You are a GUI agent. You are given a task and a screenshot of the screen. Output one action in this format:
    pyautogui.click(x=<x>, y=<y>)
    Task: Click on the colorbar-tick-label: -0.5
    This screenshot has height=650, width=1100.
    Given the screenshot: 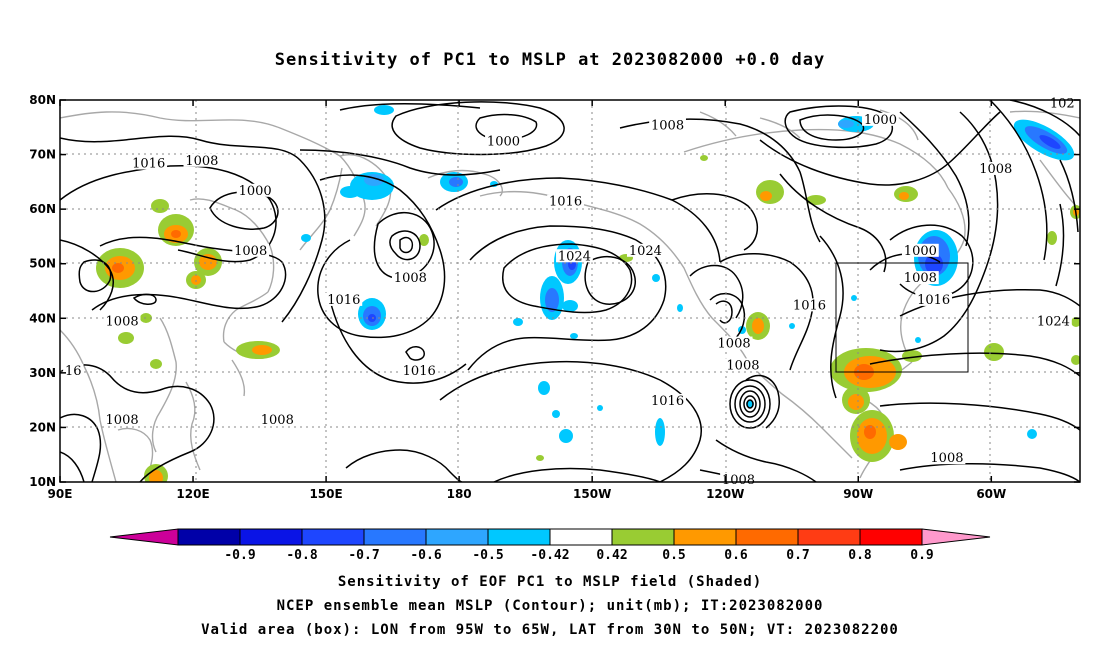 What is the action you would take?
    pyautogui.click(x=487, y=555)
    